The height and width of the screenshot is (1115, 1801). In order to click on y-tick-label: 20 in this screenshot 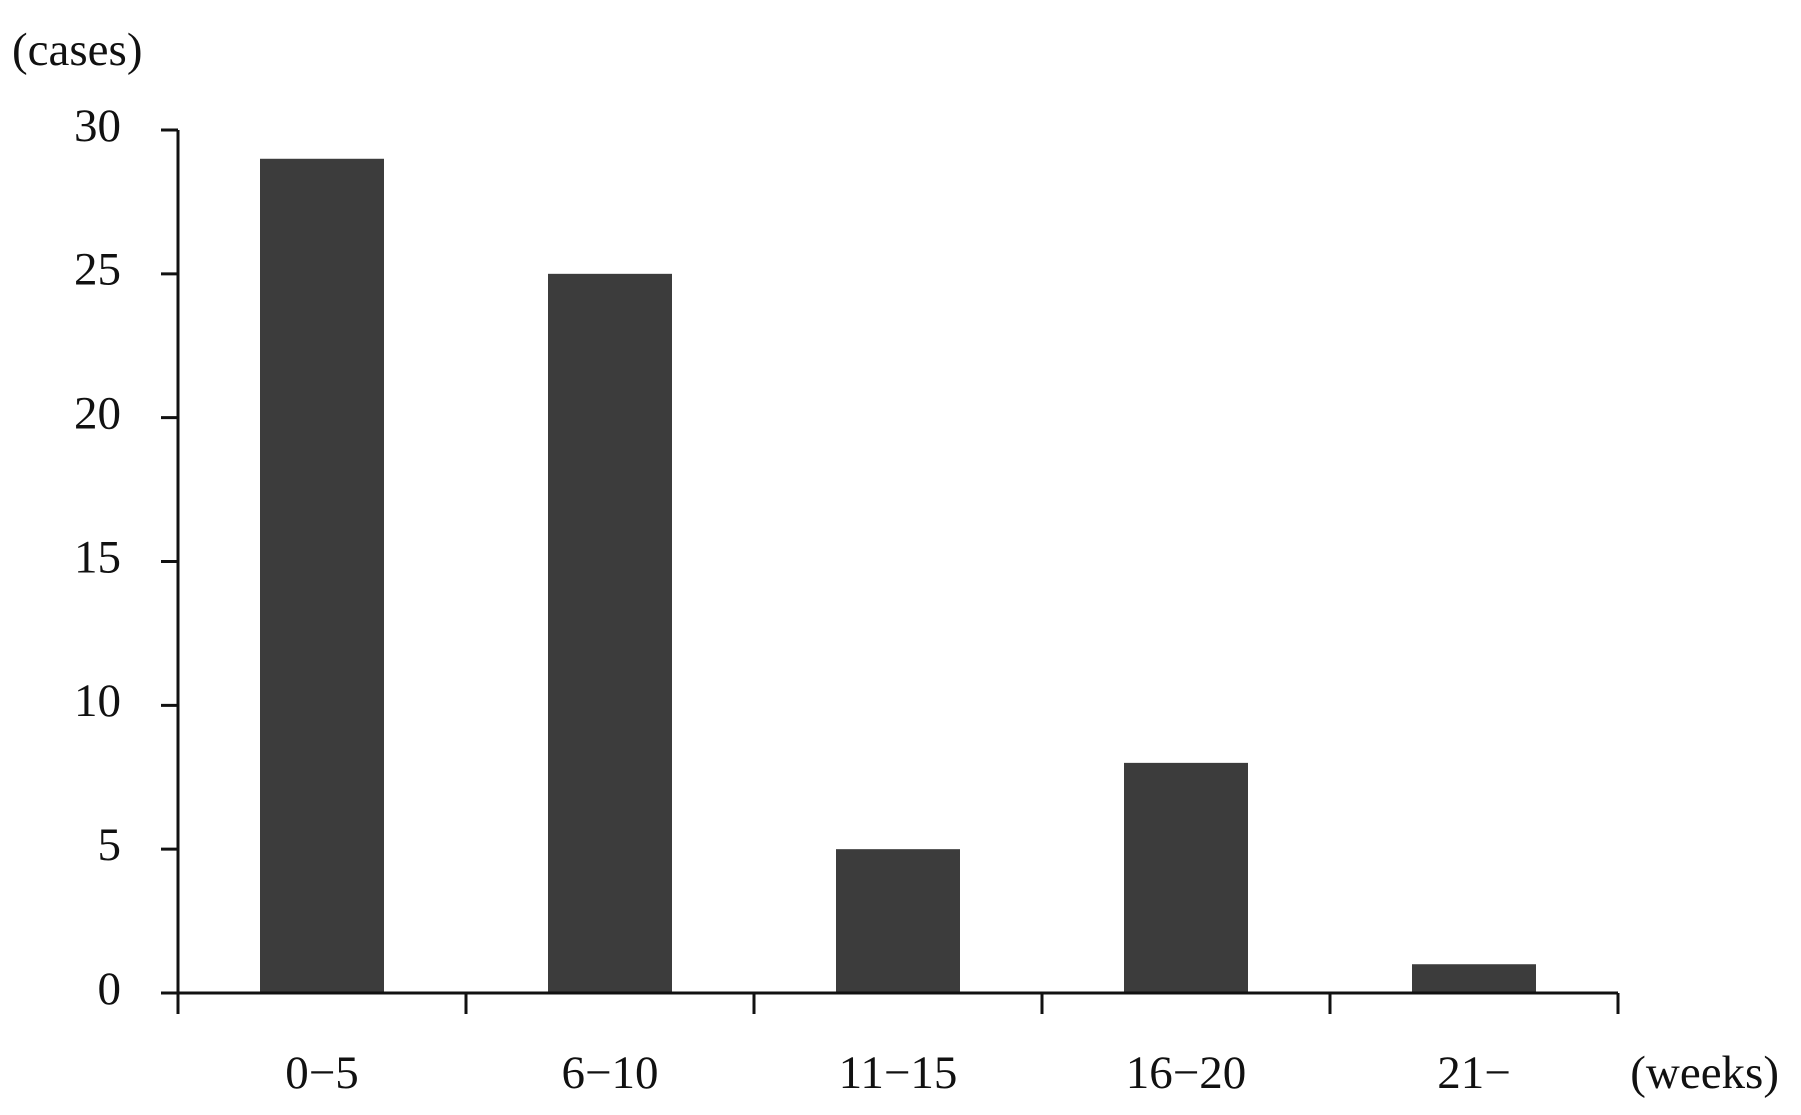, I will do `click(97, 413)`.